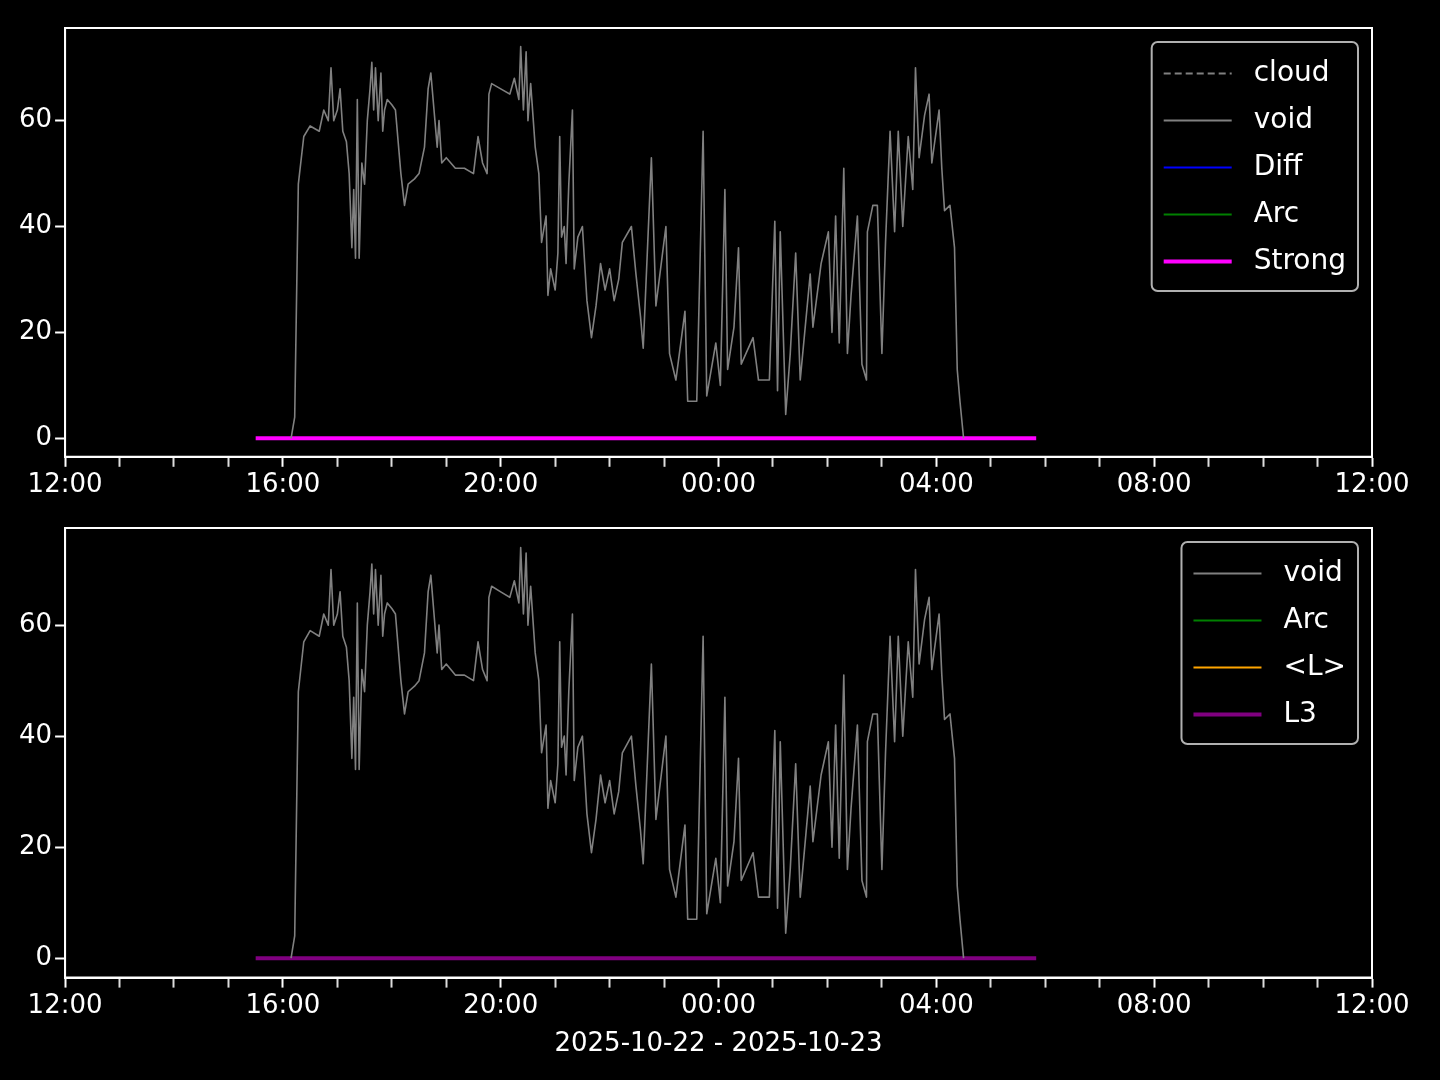  What do you see at coordinates (1300, 712) in the screenshot?
I see `legend-label: L3` at bounding box center [1300, 712].